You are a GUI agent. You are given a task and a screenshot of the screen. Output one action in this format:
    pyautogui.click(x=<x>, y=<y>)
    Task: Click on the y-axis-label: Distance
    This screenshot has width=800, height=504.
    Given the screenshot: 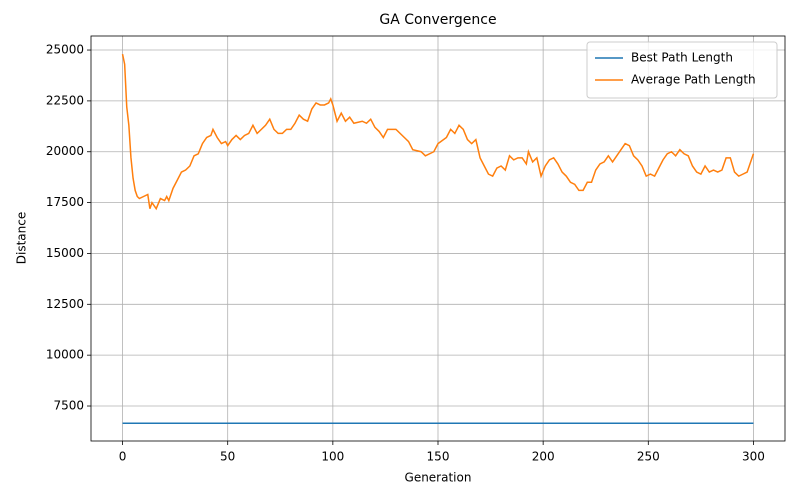 What is the action you would take?
    pyautogui.click(x=22, y=238)
    